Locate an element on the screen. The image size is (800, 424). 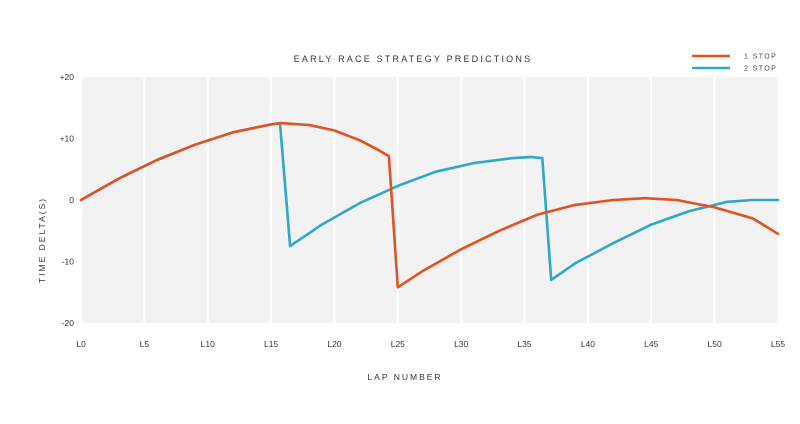
x-tick-label: L55 is located at coordinates (778, 344).